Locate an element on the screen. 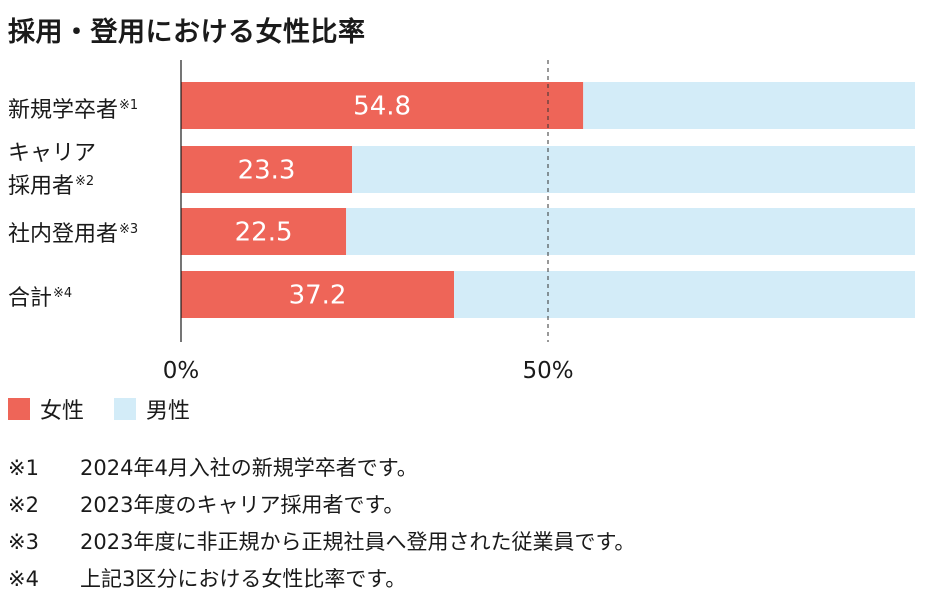 The height and width of the screenshot is (601, 945). footnote: ※3 2023年度に非正規から正規社員へ登用された従業員です。 is located at coordinates (321, 542).